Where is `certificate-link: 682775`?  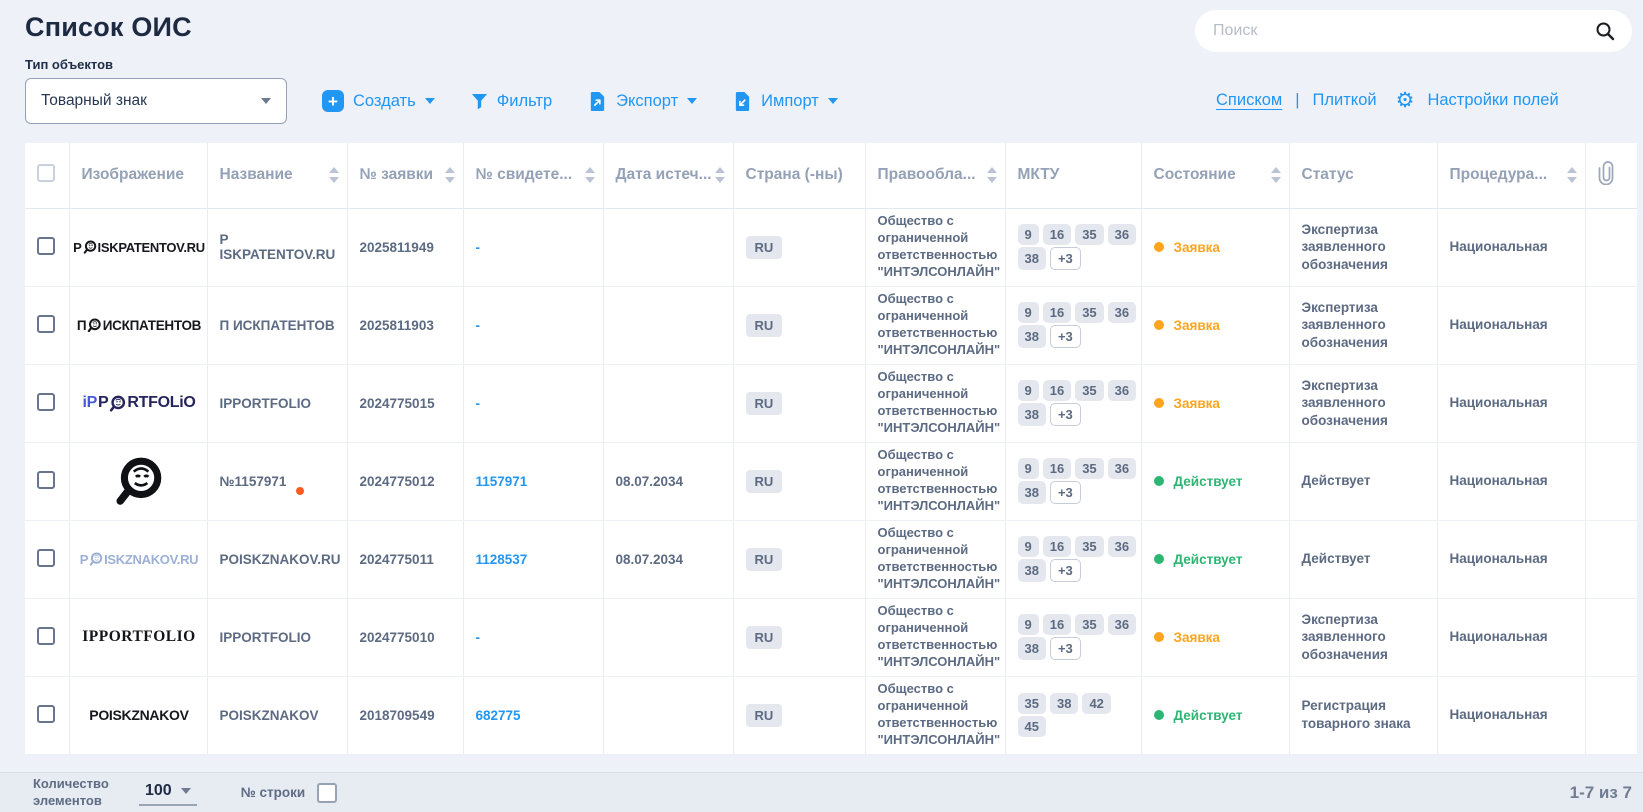 certificate-link: 682775 is located at coordinates (498, 715).